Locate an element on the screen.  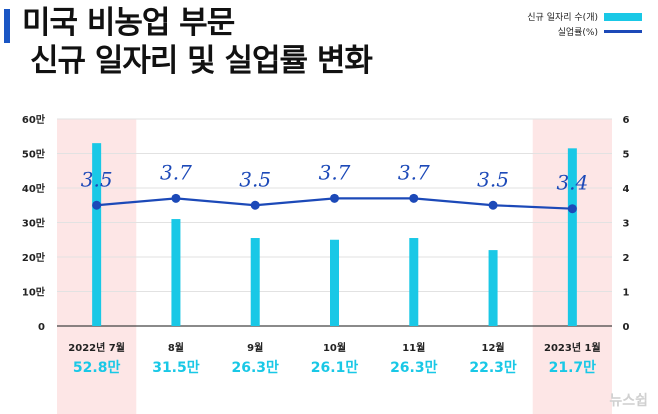
right-tick-label: 3 is located at coordinates (626, 224).